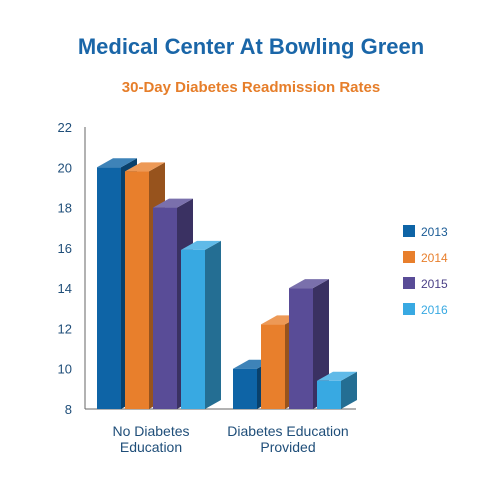  I want to click on y-tick-label: 8, so click(68, 409).